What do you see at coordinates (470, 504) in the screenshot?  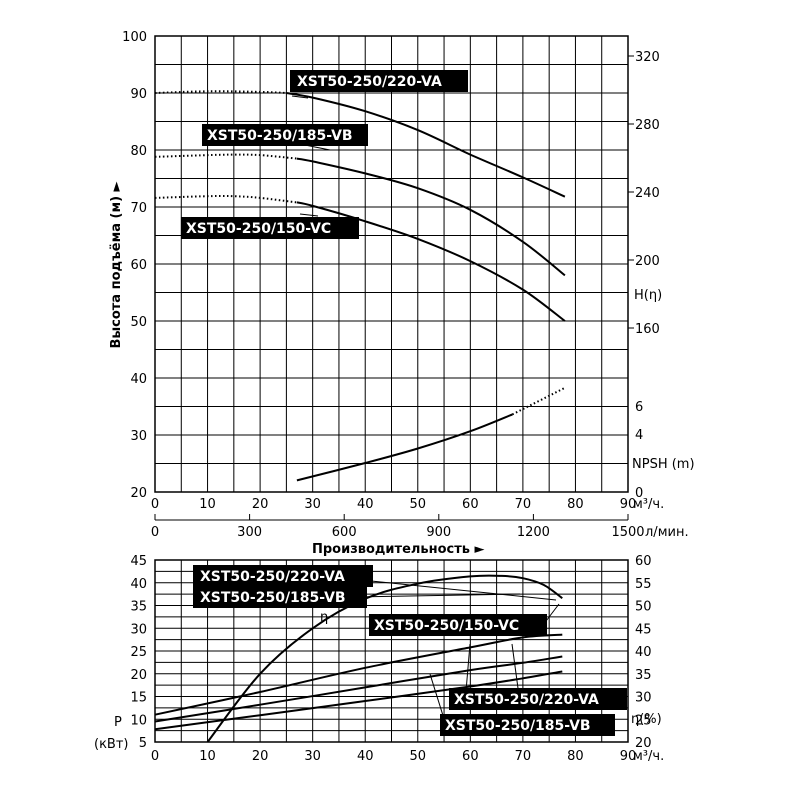 I see `top-x-tick-label: 60` at bounding box center [470, 504].